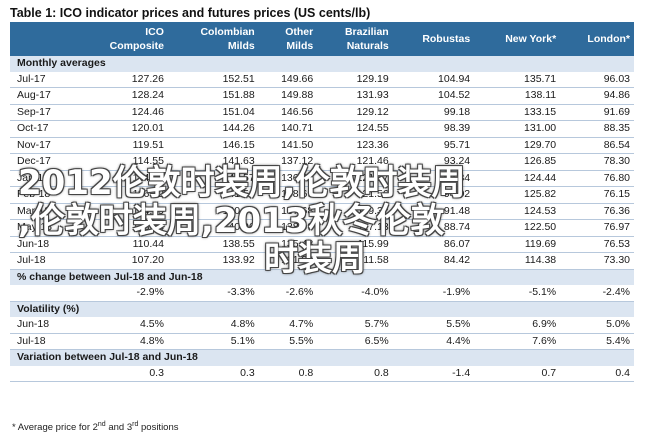 This screenshot has height=440, width=648. Describe the element at coordinates (433, 96) in the screenshot. I see `table-cell: 104.52` at that location.